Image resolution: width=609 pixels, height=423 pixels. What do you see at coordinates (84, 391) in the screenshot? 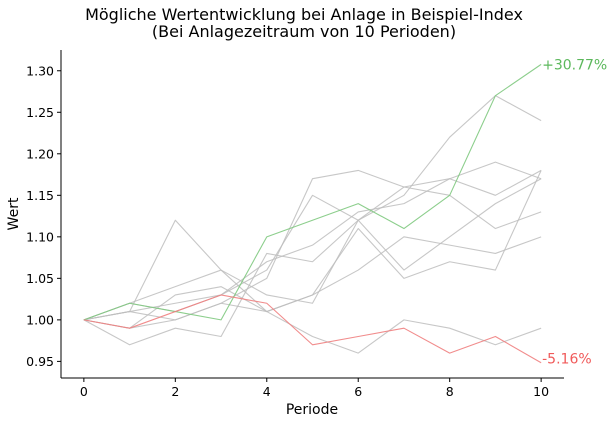
I see `x-tick-label: 0` at bounding box center [84, 391].